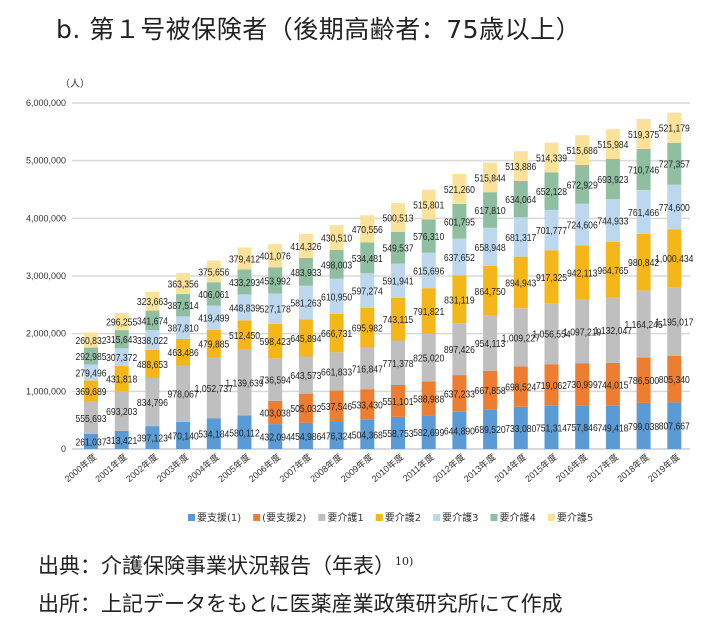  Describe the element at coordinates (305, 409) in the screenshot. I see `data-label: 505,032` at that location.